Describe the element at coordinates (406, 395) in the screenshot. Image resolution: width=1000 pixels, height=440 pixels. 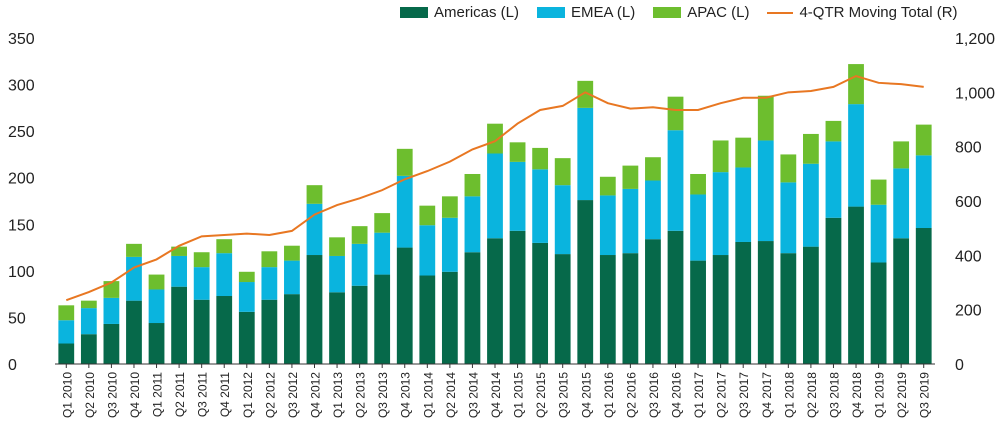
I see `x-tick-label: Q4 2013` at that location.